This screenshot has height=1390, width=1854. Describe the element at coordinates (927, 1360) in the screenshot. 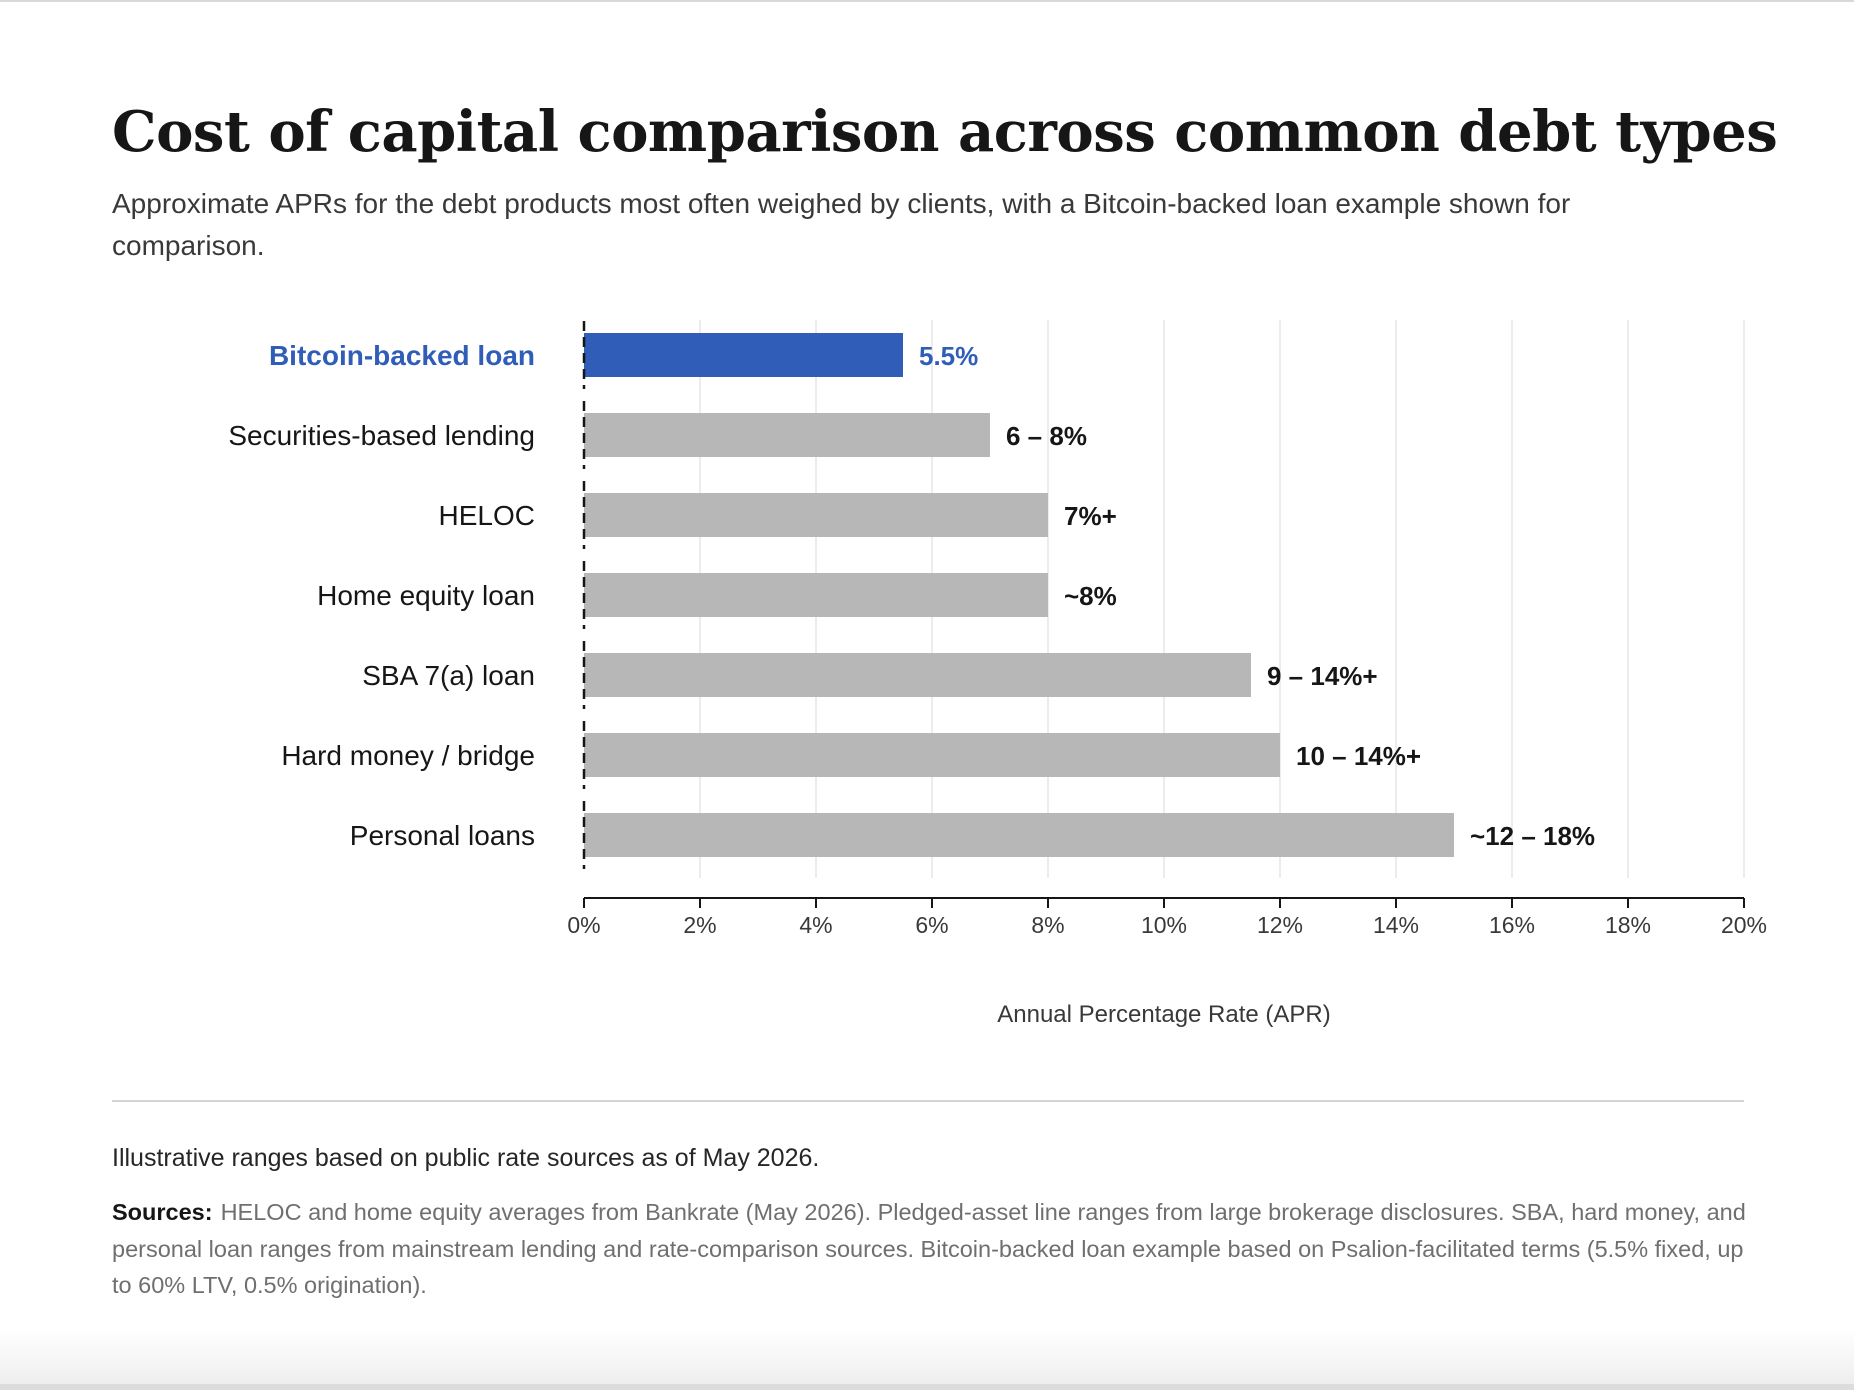

I see `bottom-fade` at that location.